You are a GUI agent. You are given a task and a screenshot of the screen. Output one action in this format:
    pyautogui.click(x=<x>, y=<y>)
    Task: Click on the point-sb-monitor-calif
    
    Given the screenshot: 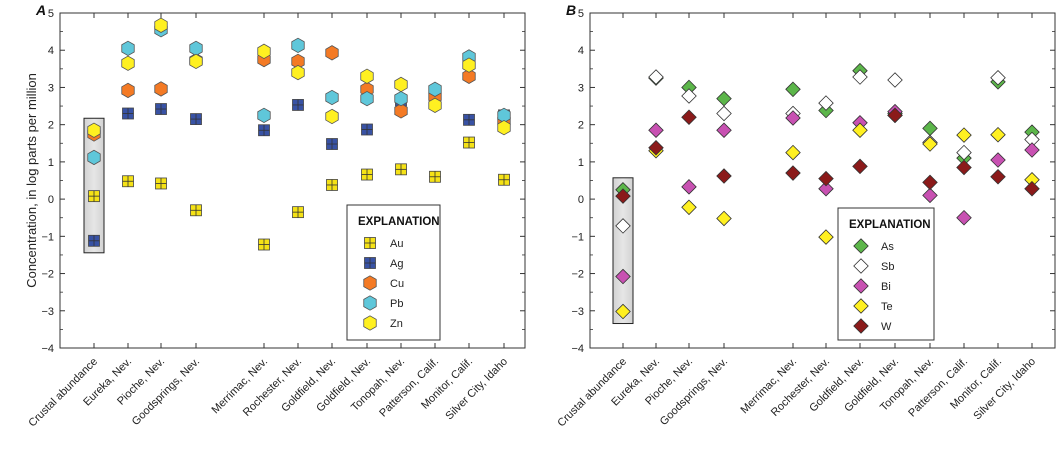 What is the action you would take?
    pyautogui.click(x=998, y=78)
    